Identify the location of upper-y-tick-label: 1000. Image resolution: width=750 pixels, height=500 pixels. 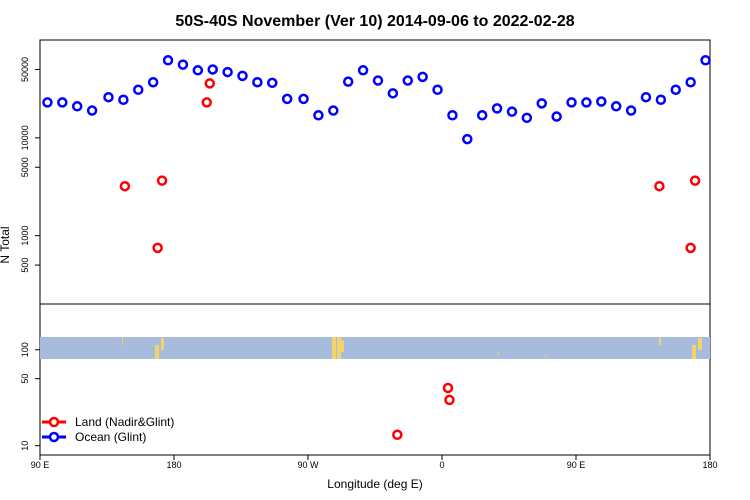
(25, 236).